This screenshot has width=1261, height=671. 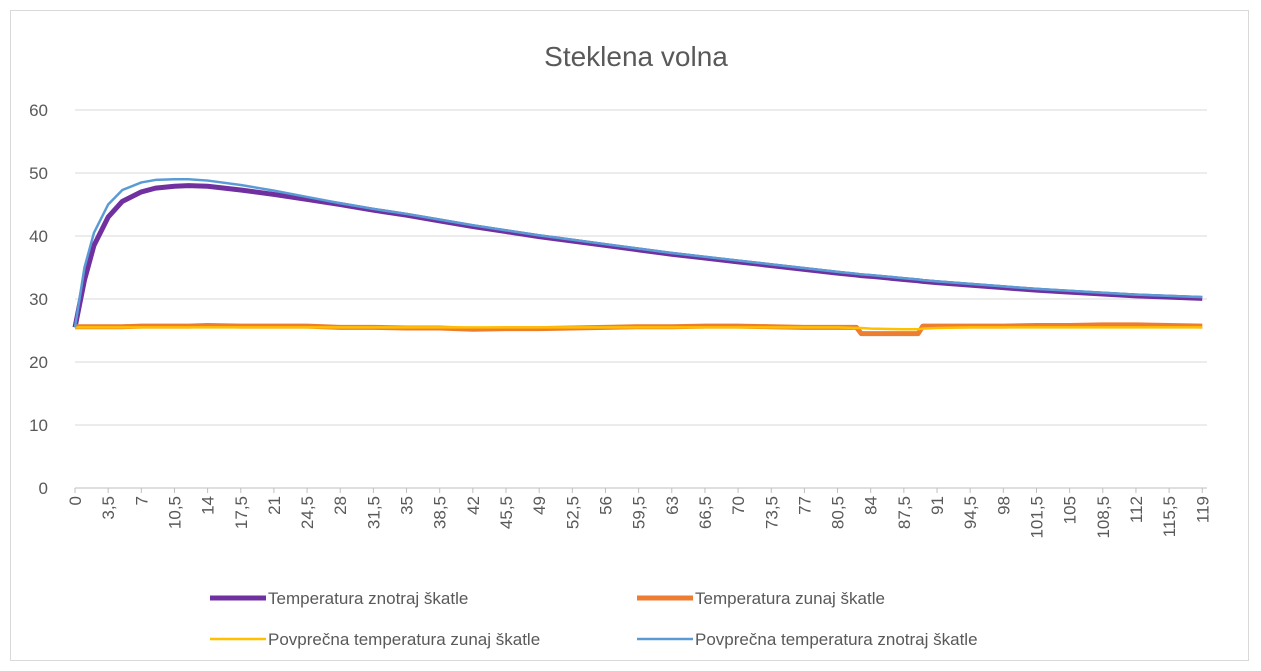 I want to click on x-tick-label: 98, so click(x=1003, y=505).